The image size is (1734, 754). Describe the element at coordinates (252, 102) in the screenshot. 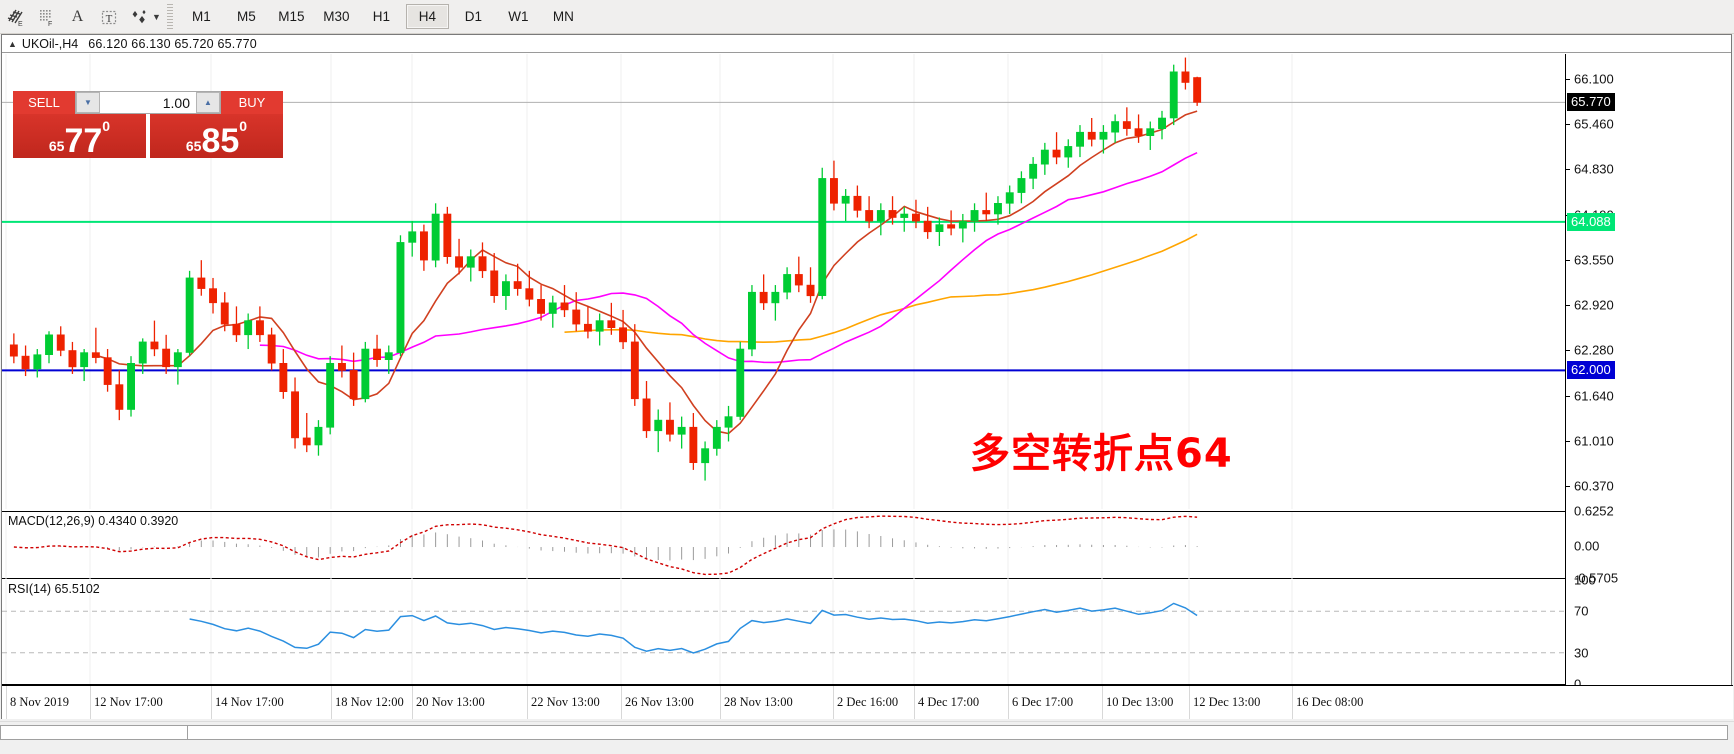

I see `buy-button: BUY` at that location.